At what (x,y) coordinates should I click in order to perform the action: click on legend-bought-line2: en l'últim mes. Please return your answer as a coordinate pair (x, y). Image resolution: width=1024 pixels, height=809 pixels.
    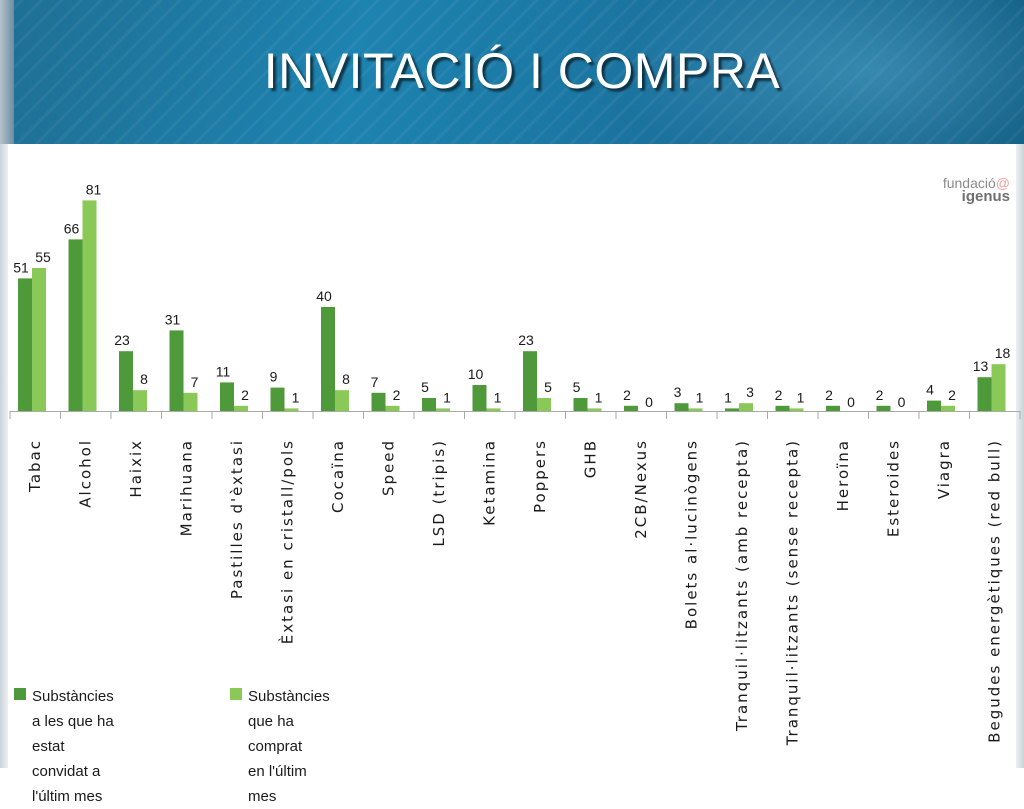
    Looking at the image, I should click on (277, 784).